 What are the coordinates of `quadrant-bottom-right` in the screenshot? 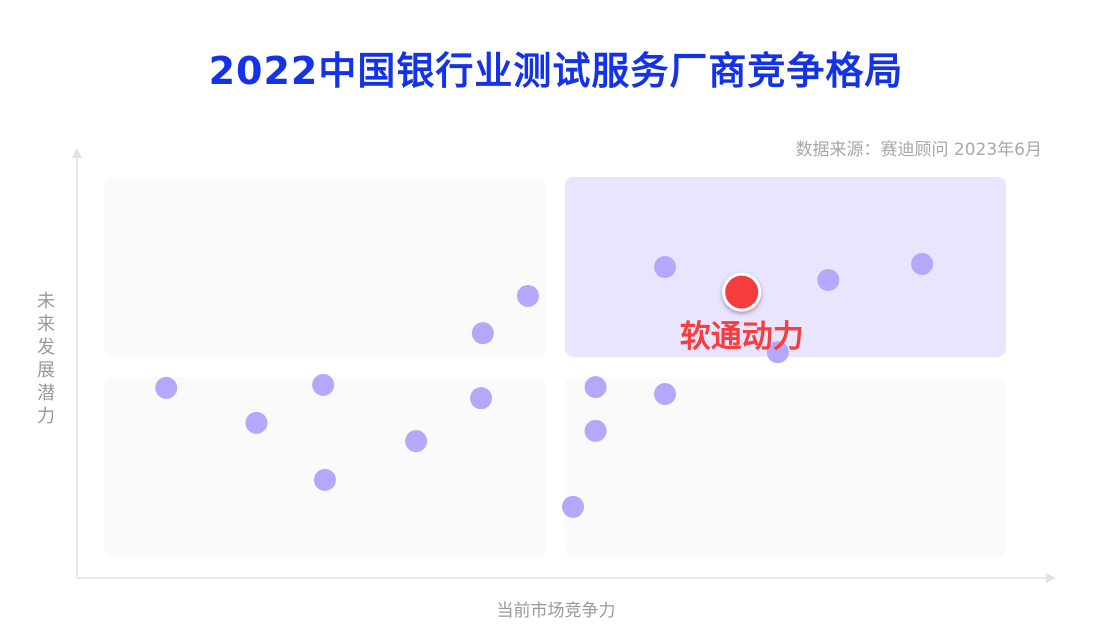 It's located at (785, 467).